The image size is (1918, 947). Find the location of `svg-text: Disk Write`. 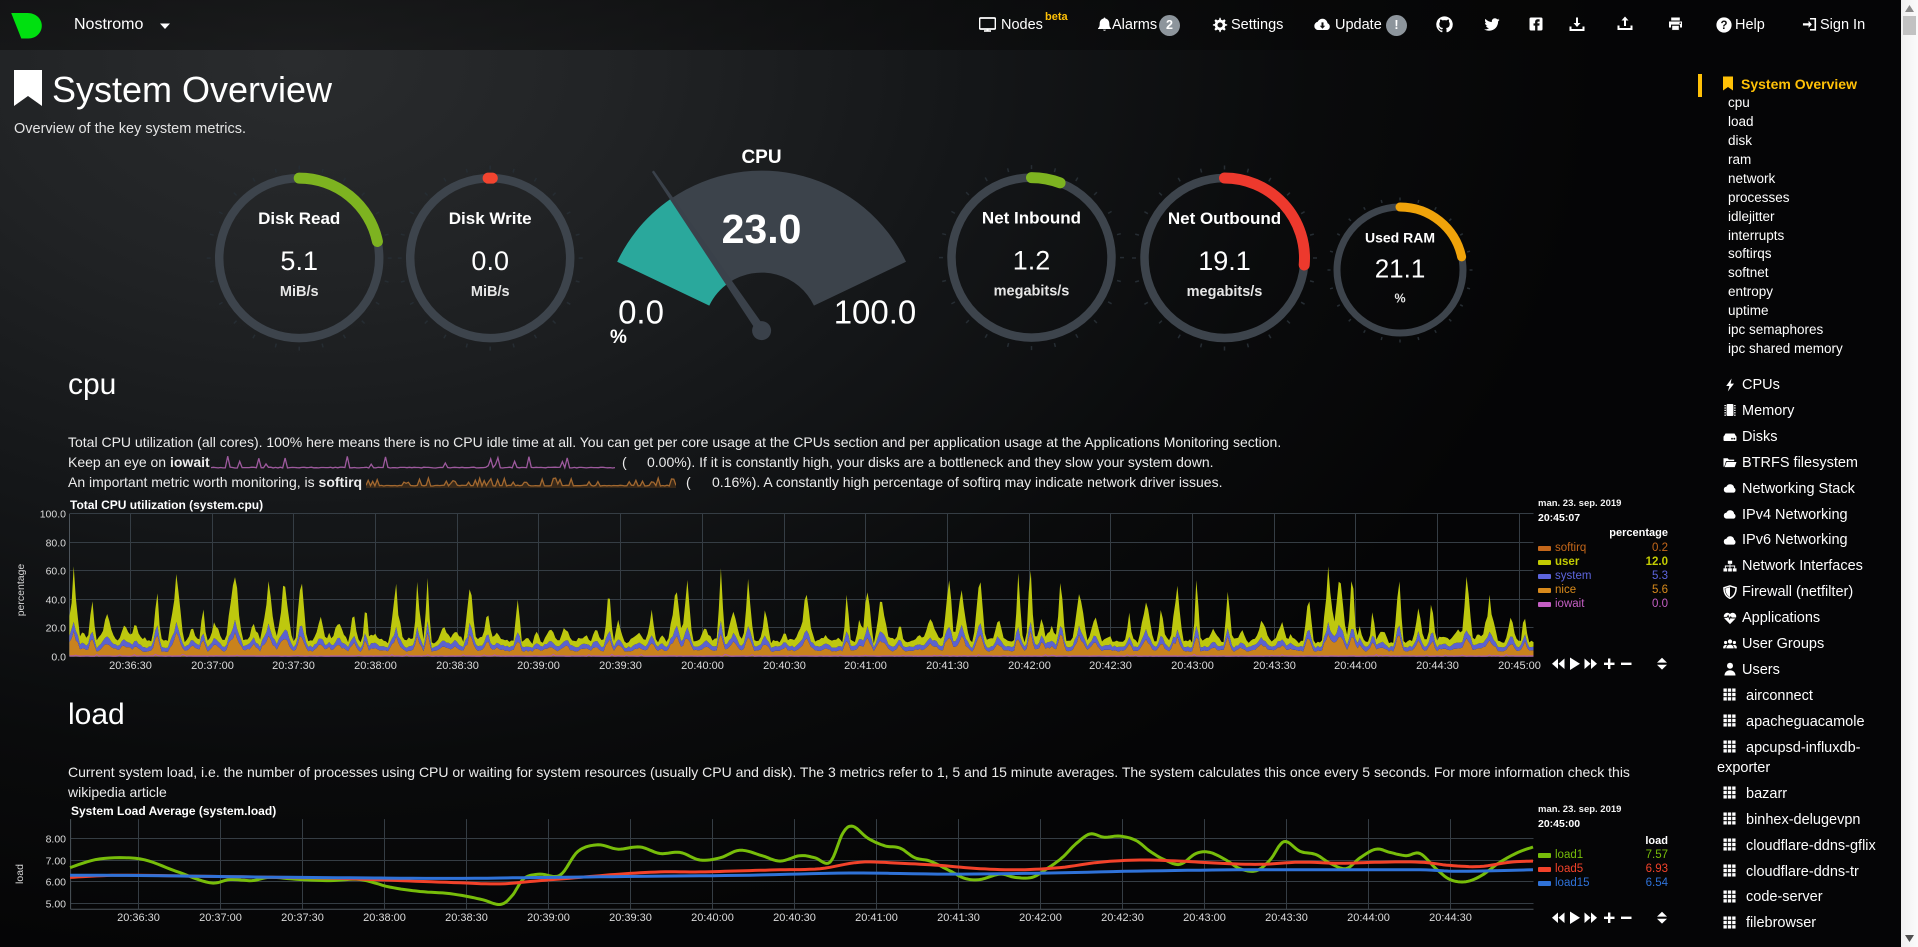

svg-text: Disk Write is located at coordinates (490, 218).